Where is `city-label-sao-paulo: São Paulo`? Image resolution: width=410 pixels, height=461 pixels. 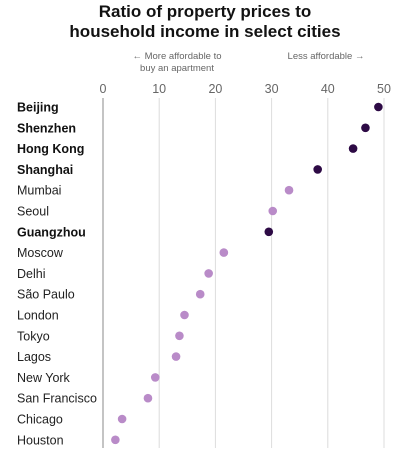
city-label-sao-paulo: São Paulo is located at coordinates (46, 295).